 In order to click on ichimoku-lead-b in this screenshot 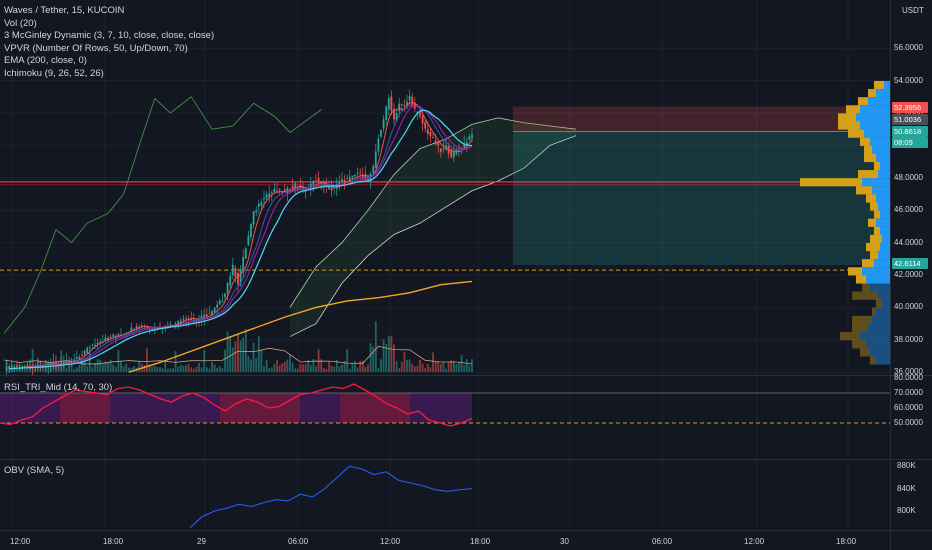, I will do `click(433, 236)`.